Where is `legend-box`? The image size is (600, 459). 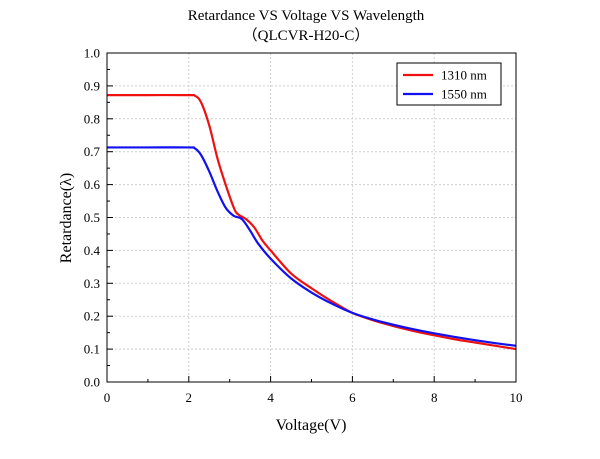
legend-box is located at coordinates (449, 84).